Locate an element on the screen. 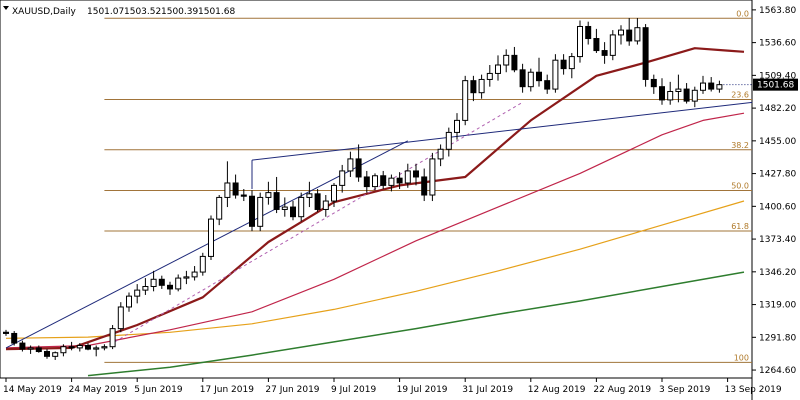 The height and width of the screenshot is (400, 800). fib-level-label: 61.8 is located at coordinates (740, 226).